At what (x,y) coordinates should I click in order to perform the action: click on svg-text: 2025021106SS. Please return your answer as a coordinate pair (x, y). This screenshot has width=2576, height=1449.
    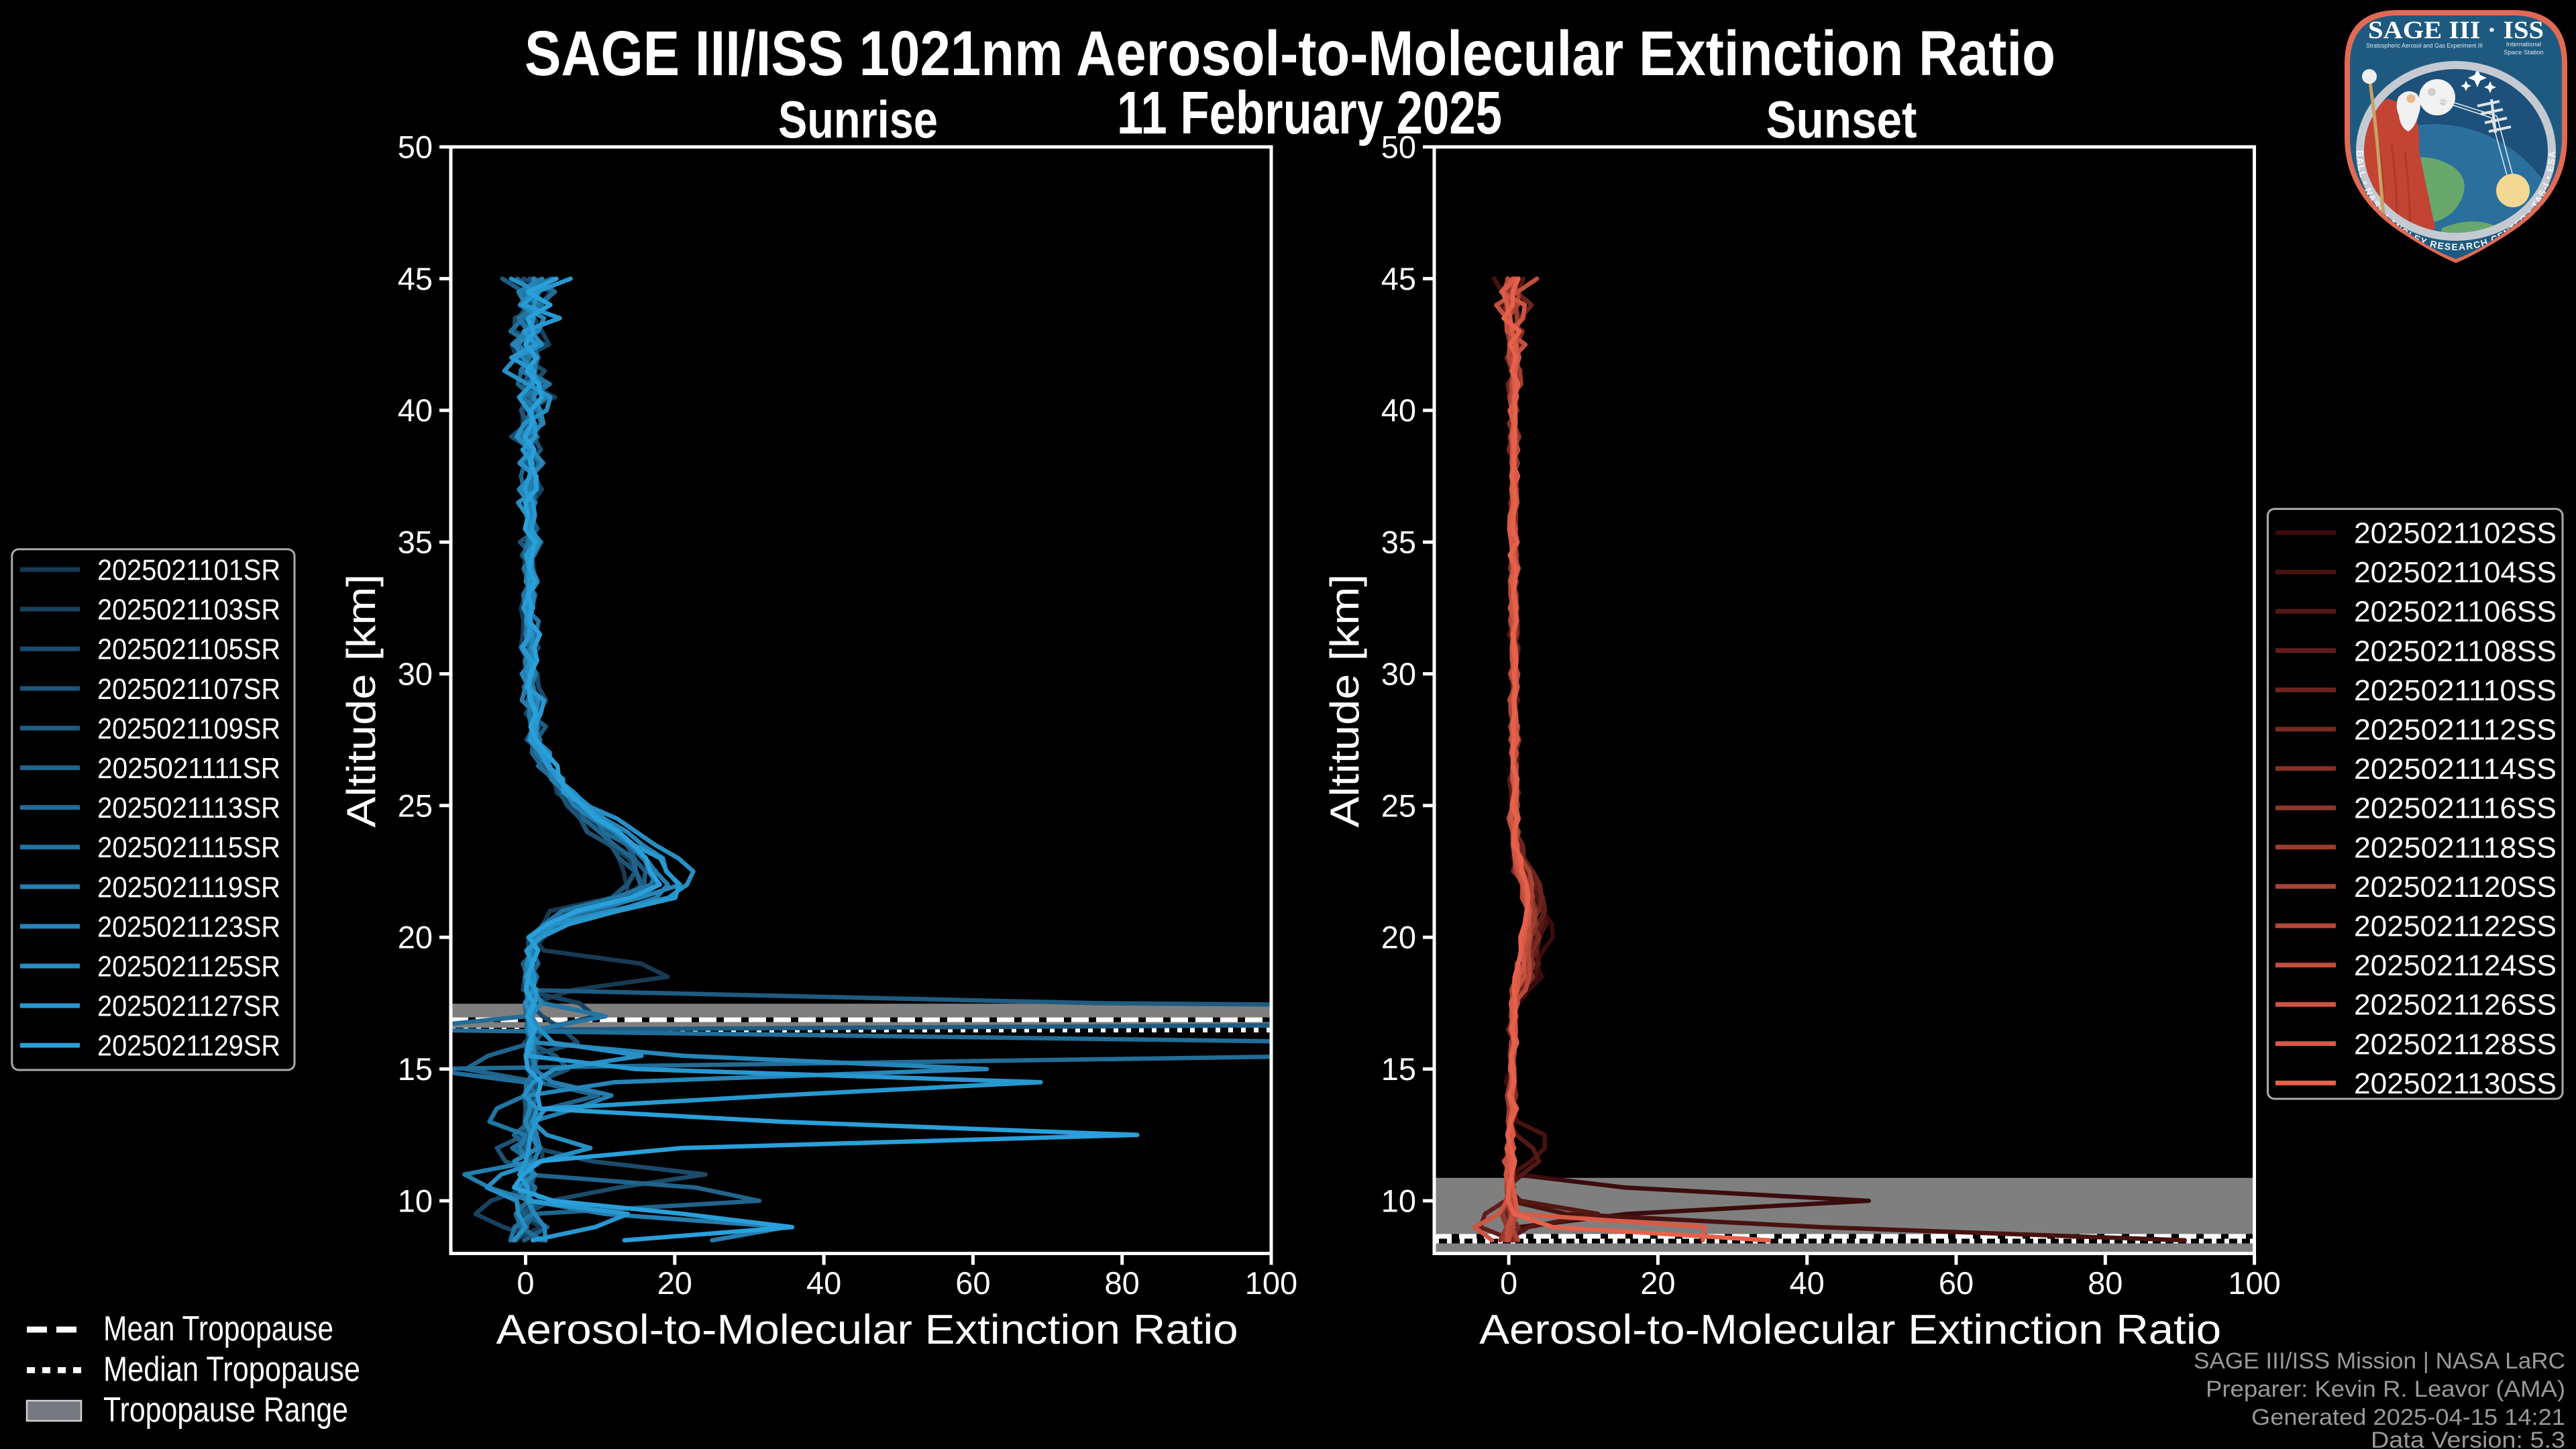
    Looking at the image, I should click on (2455, 612).